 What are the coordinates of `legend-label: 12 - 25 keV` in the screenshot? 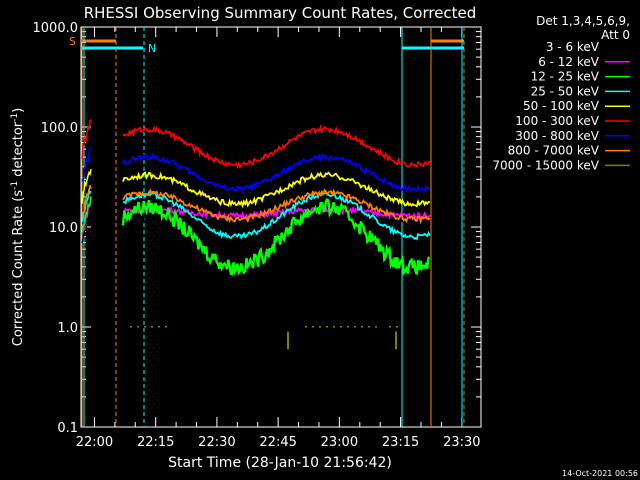 It's located at (565, 77).